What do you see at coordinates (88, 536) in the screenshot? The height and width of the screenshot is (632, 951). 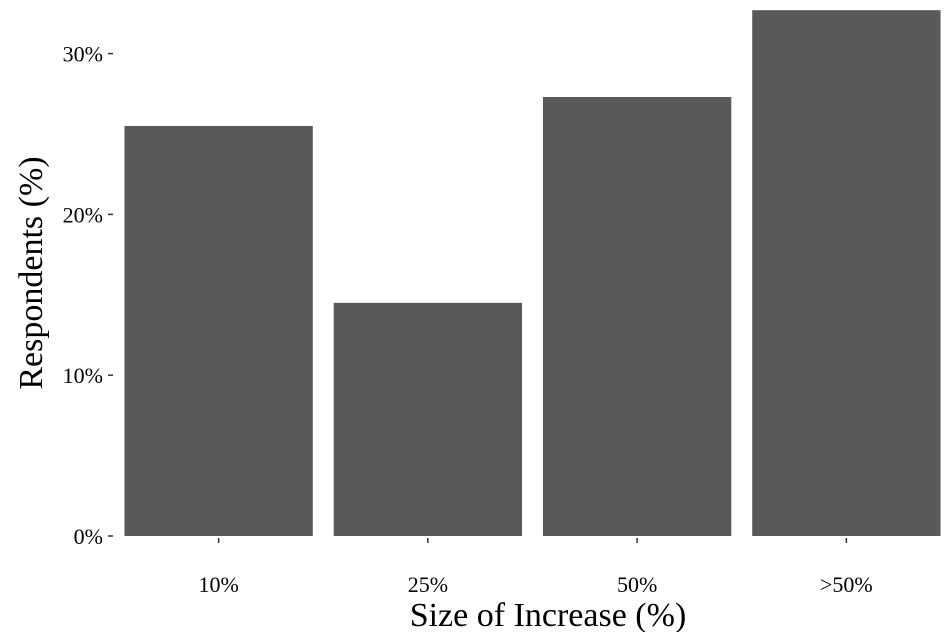 I see `y-tick-label-0: 0%` at bounding box center [88, 536].